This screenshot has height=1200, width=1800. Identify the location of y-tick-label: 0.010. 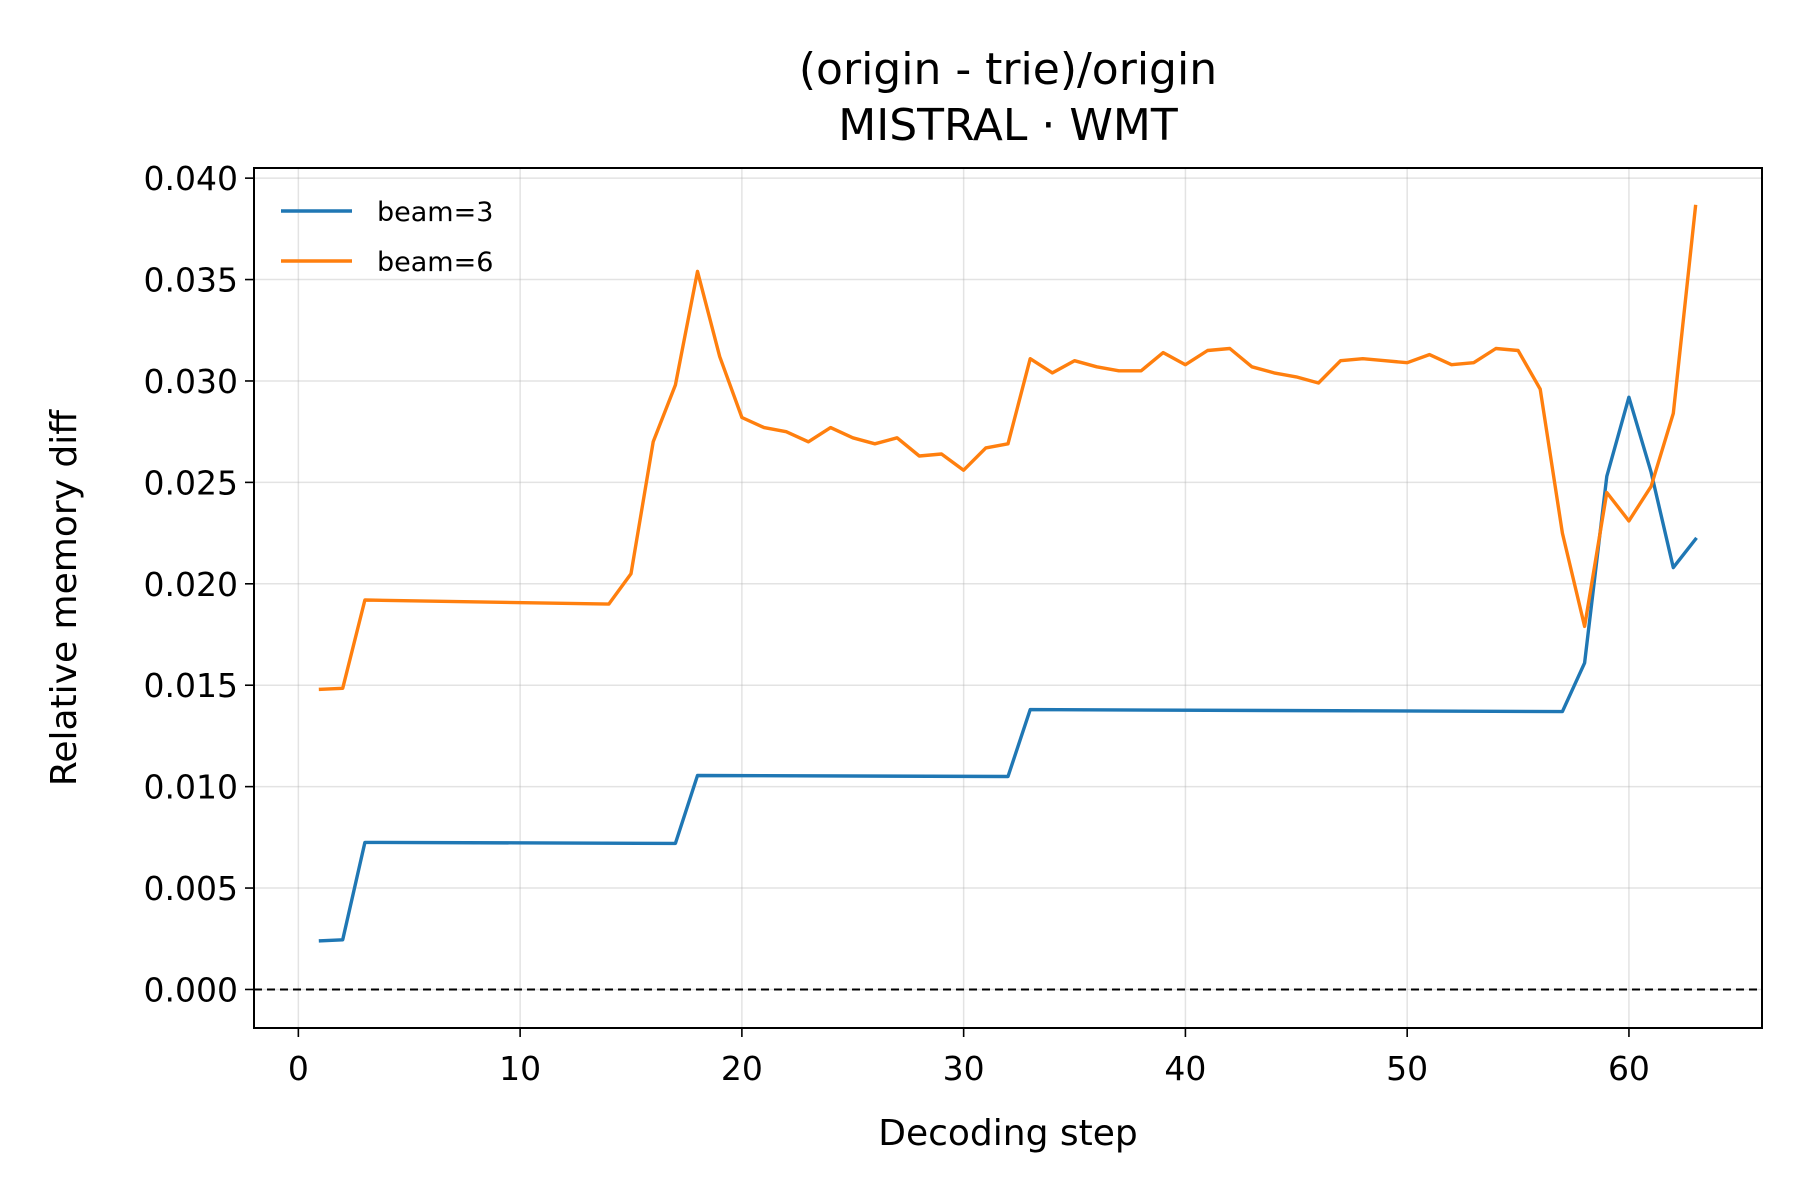
(191, 787).